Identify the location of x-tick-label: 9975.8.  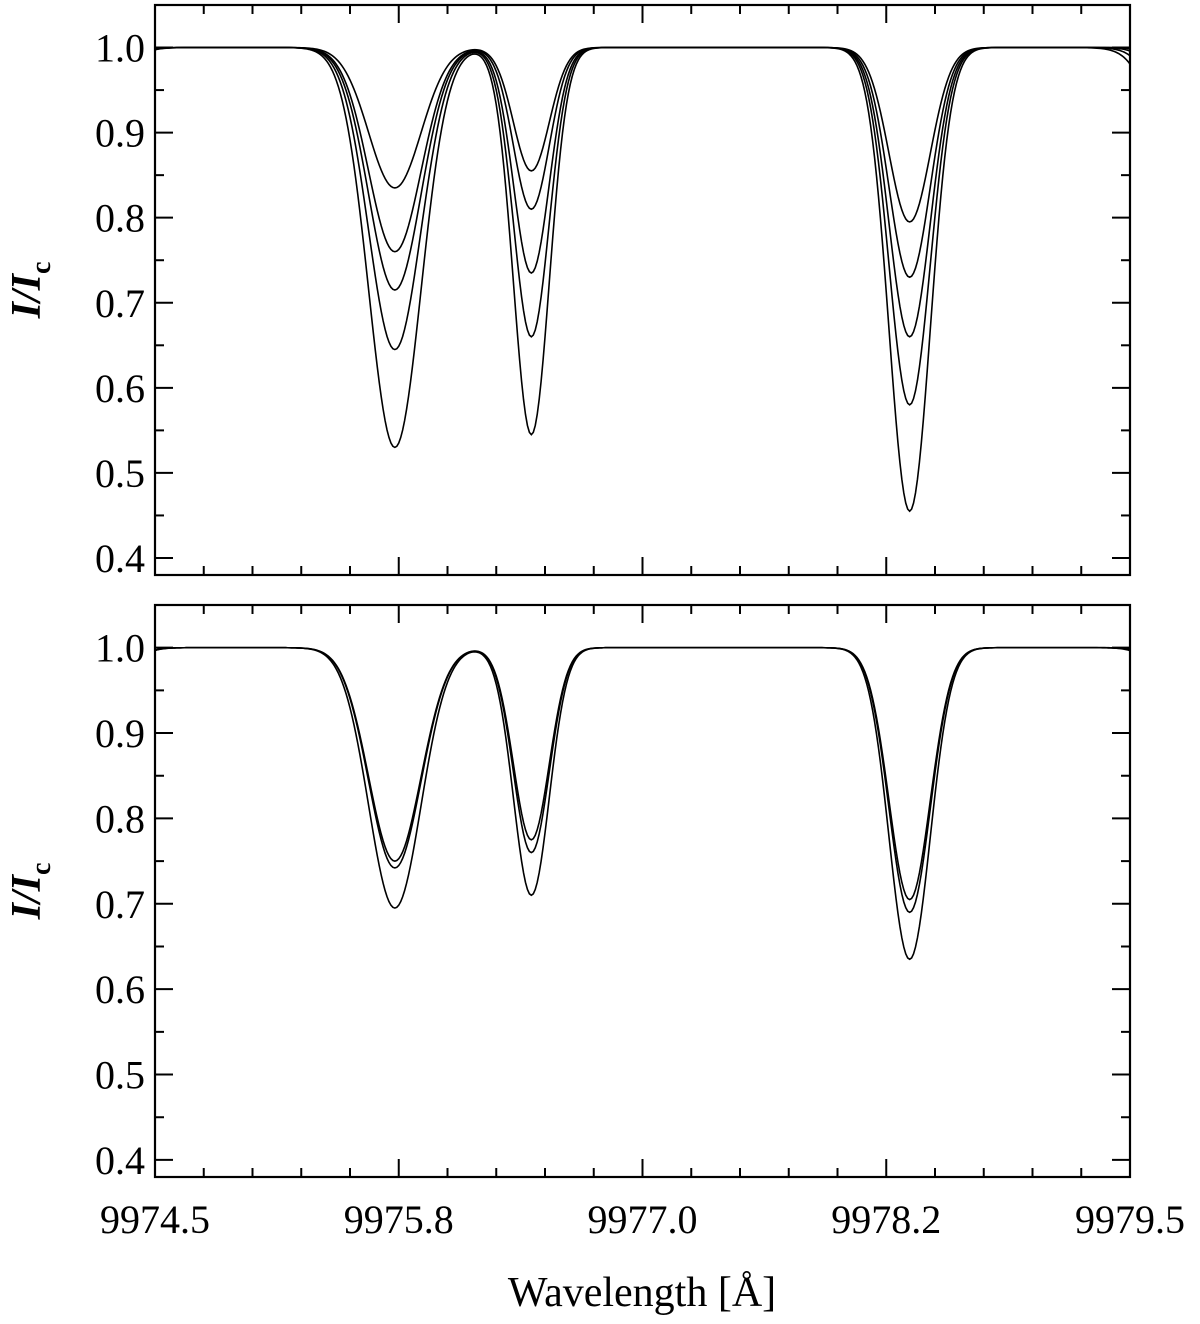
(399, 1219).